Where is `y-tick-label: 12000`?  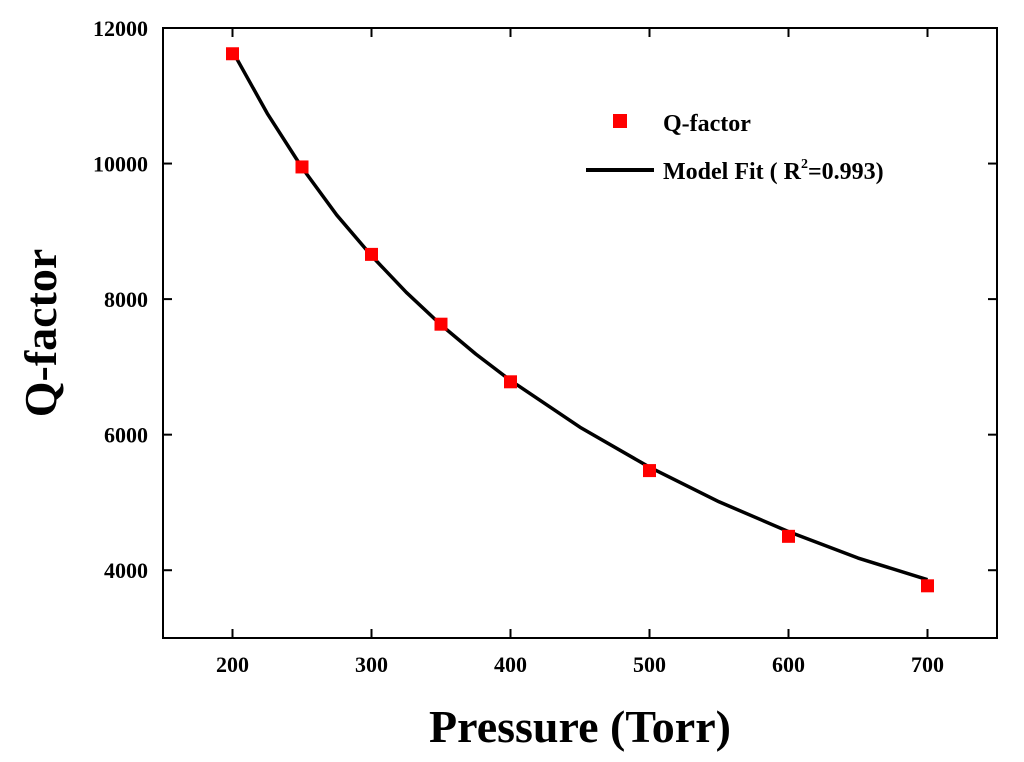 y-tick-label: 12000 is located at coordinates (120, 28).